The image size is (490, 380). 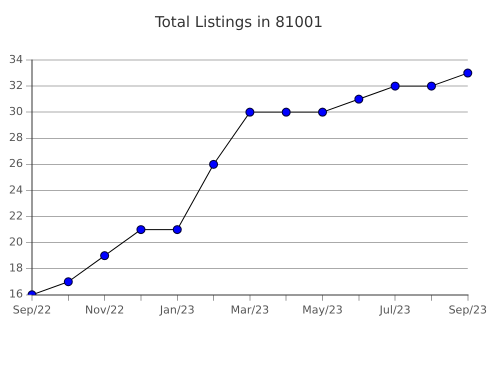 What do you see at coordinates (104, 309) in the screenshot?
I see `x-tick-label: Nov/22` at bounding box center [104, 309].